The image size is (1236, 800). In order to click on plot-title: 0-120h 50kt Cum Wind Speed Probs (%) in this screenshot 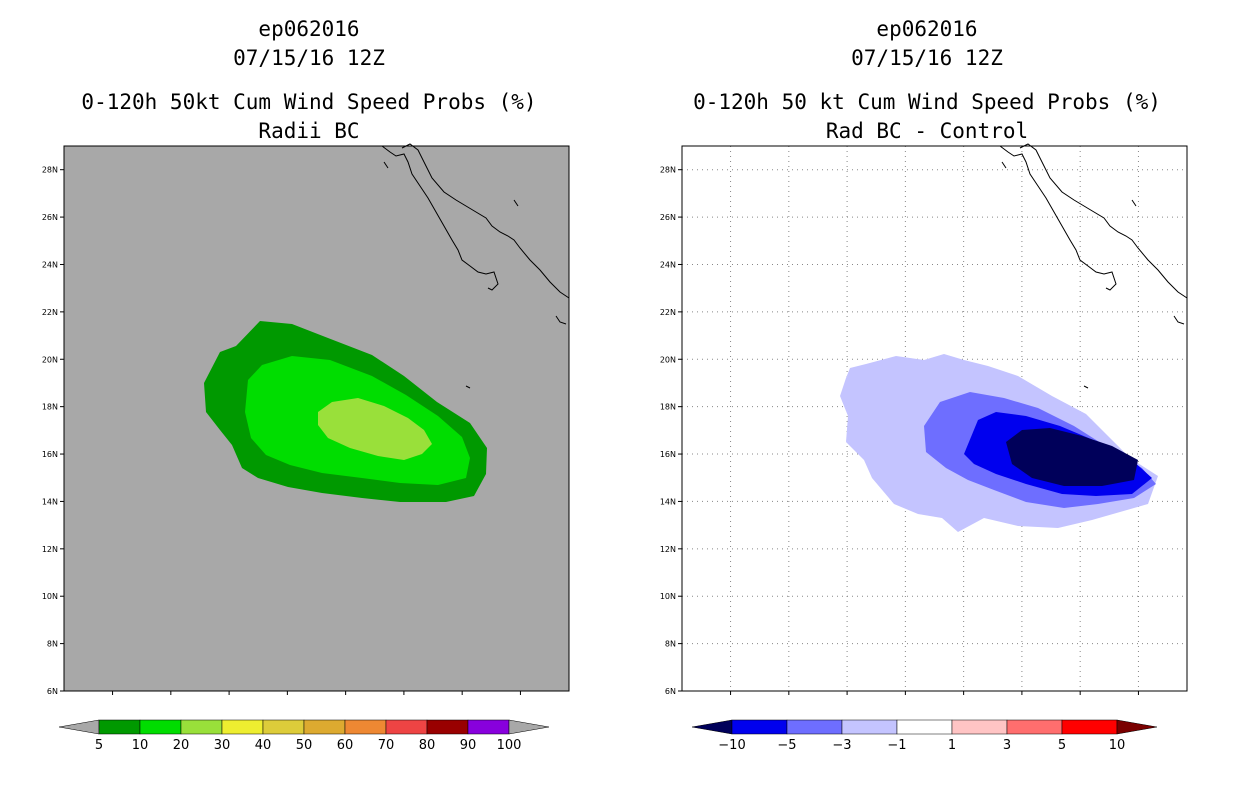, I will do `click(309, 102)`.